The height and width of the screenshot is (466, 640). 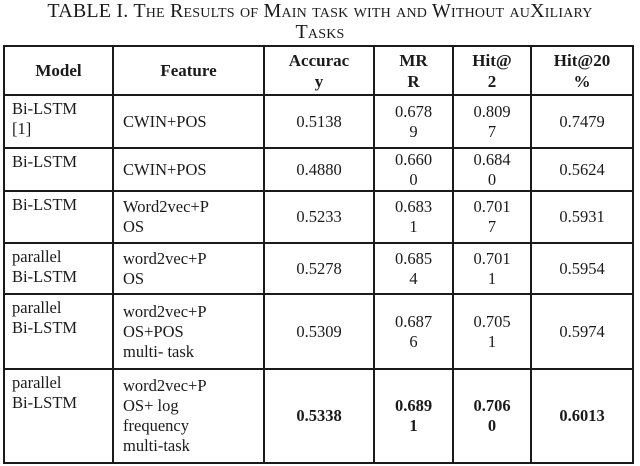 What do you see at coordinates (492, 268) in the screenshot?
I see `cell-hit2: 0.701 1` at bounding box center [492, 268].